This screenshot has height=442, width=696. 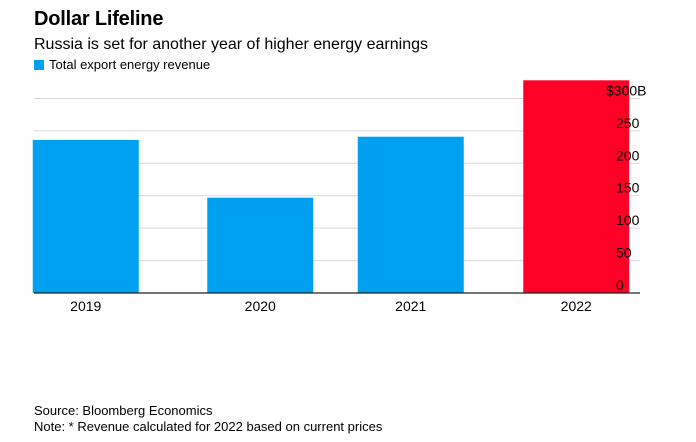 What do you see at coordinates (410, 306) in the screenshot?
I see `x-tick-label-2021: 2021` at bounding box center [410, 306].